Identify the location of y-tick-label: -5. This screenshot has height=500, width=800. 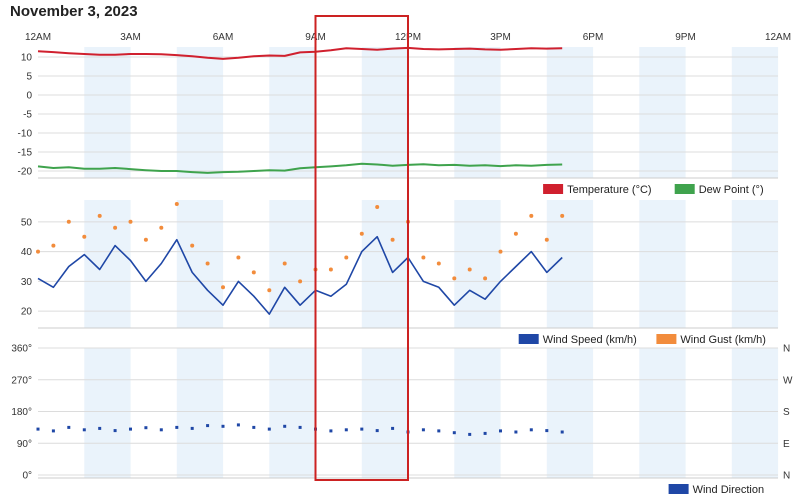
(27, 115).